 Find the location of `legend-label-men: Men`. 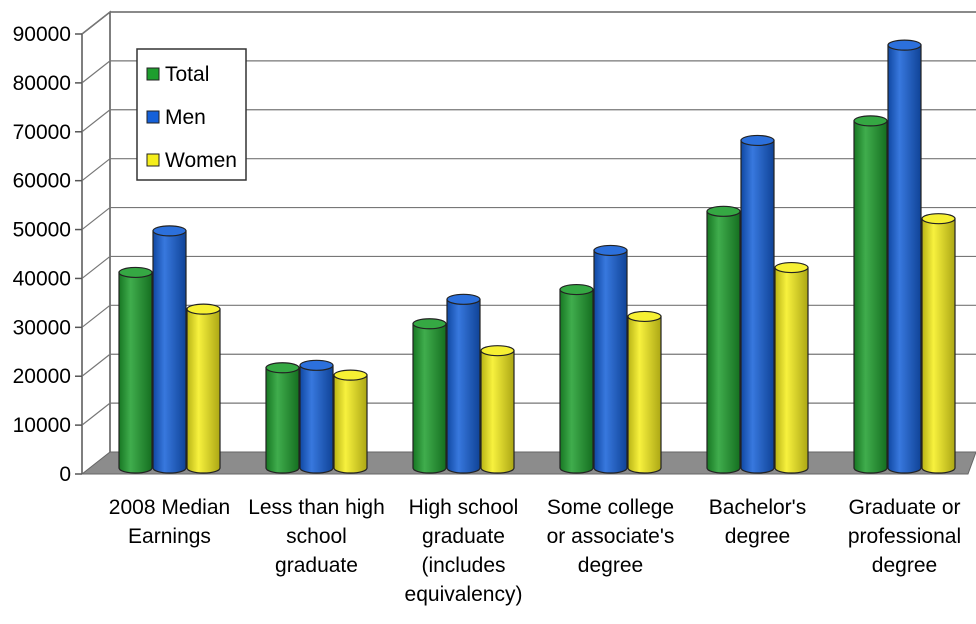

legend-label-men: Men is located at coordinates (185, 117).